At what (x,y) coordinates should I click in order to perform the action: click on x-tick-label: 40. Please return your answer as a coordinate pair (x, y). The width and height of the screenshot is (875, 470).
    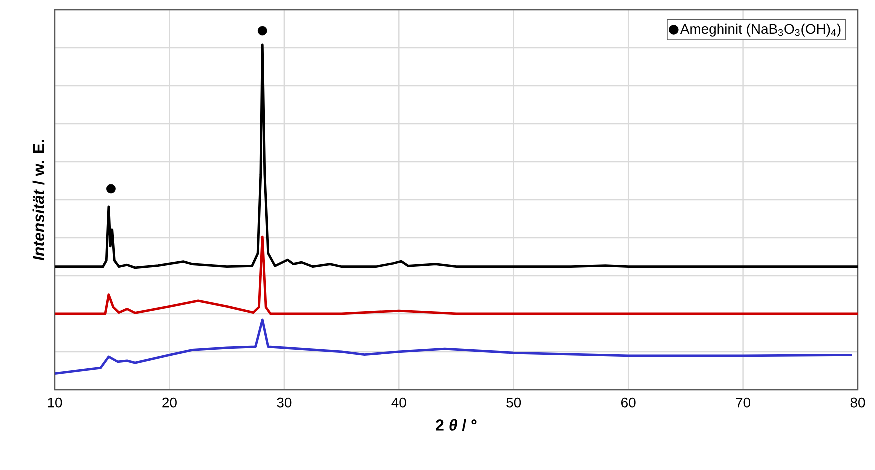
    Looking at the image, I should click on (399, 403).